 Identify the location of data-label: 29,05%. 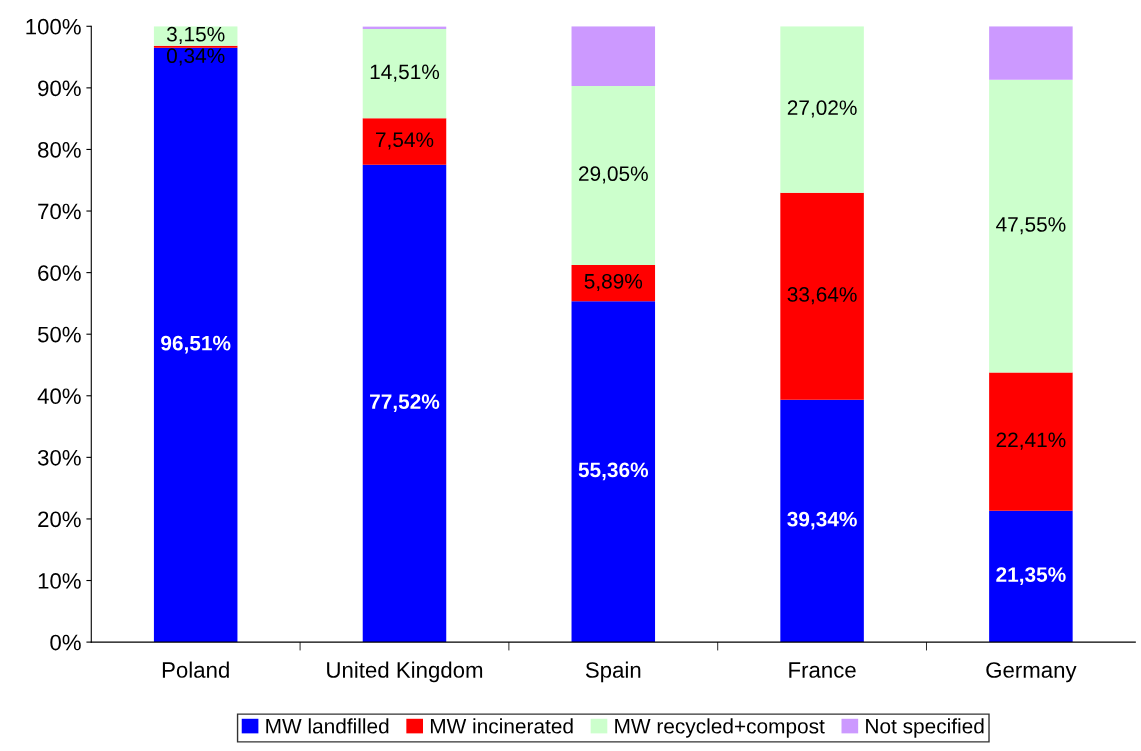
(613, 175).